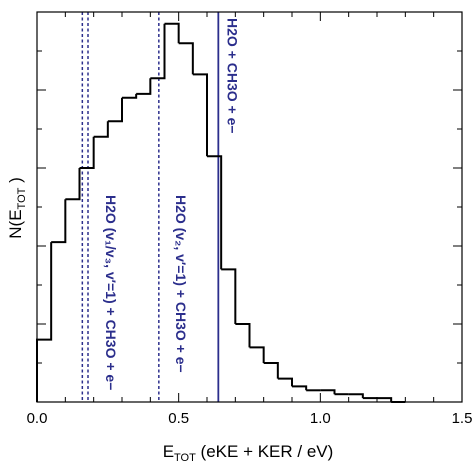 This screenshot has width=474, height=470. What do you see at coordinates (181, 284) in the screenshot?
I see `annotation-v2: H2O (v₂, v′=1) + CH3O + e−` at bounding box center [181, 284].